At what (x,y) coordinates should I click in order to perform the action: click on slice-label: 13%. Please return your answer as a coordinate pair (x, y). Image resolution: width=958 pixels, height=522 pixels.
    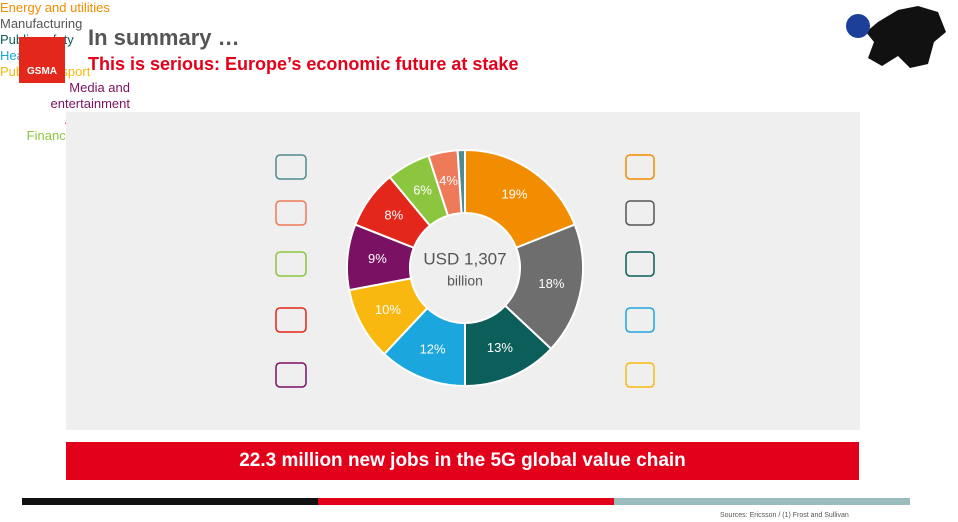
    Looking at the image, I should click on (500, 347).